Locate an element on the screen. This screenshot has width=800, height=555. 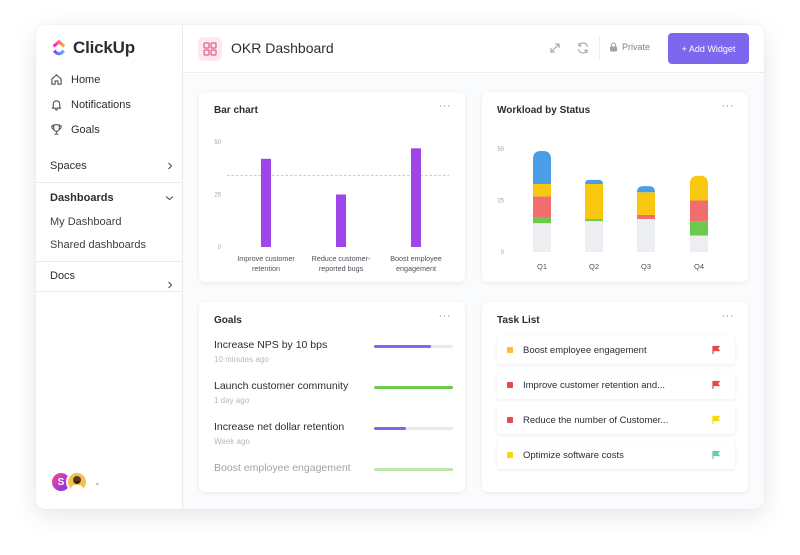
card-title: Goals is located at coordinates (228, 320).